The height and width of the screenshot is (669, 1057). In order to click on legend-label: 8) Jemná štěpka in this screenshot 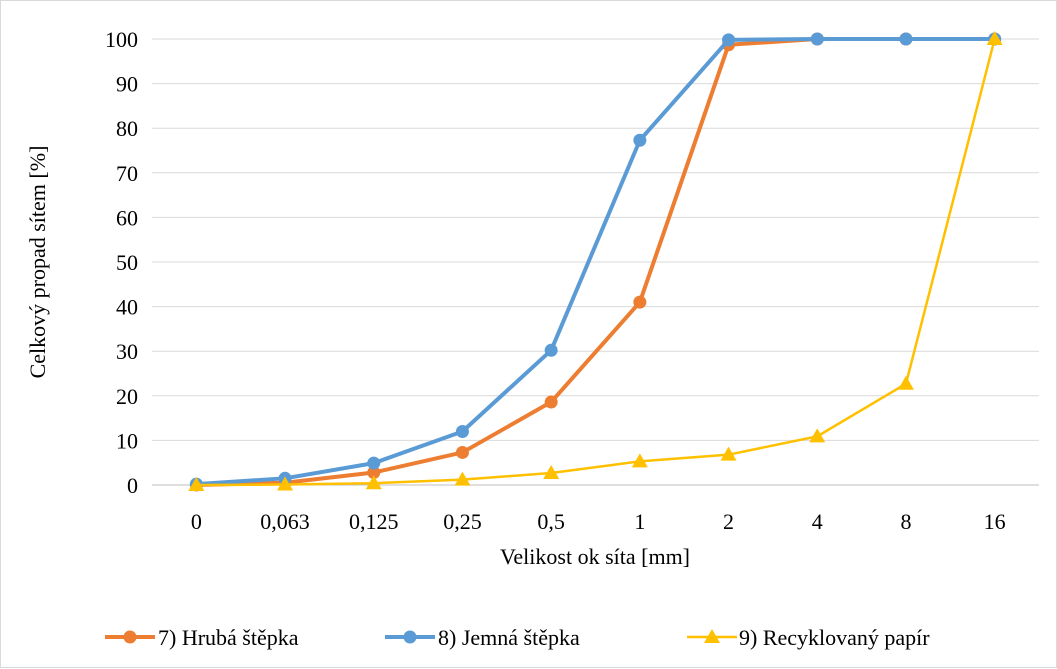, I will do `click(509, 637)`.